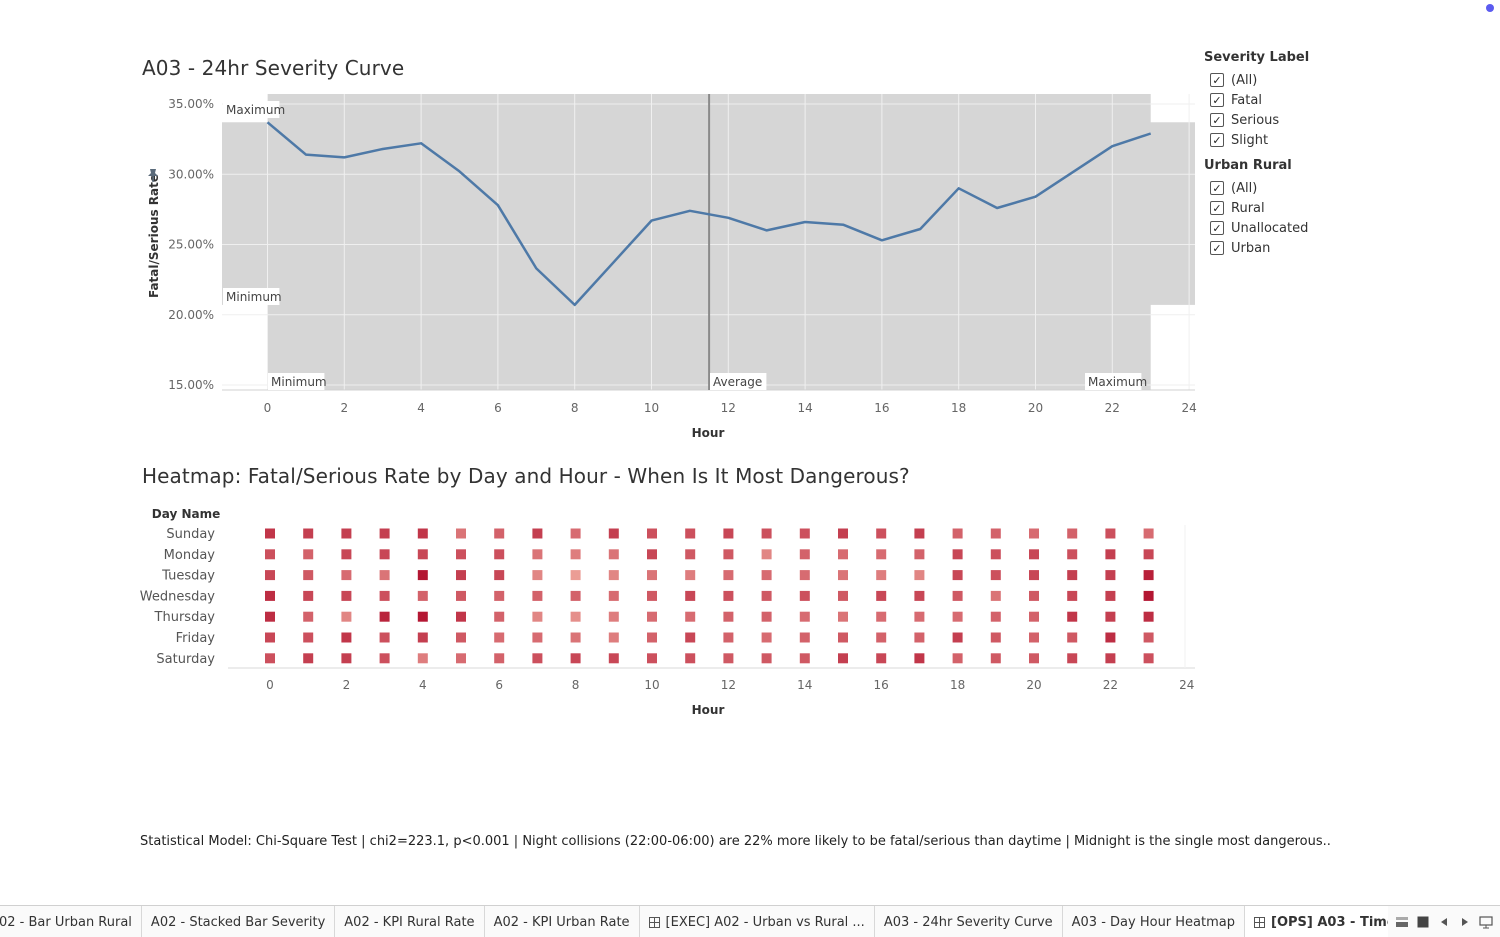 The width and height of the screenshot is (1500, 937). I want to click on next-sheet-icon, so click(1465, 922).